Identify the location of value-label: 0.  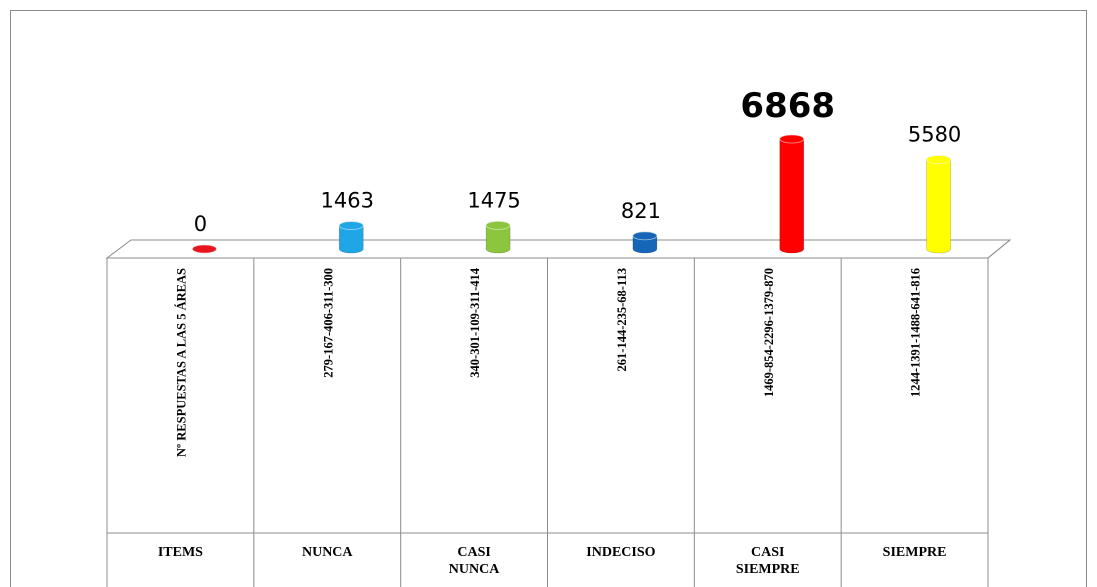
(200, 224).